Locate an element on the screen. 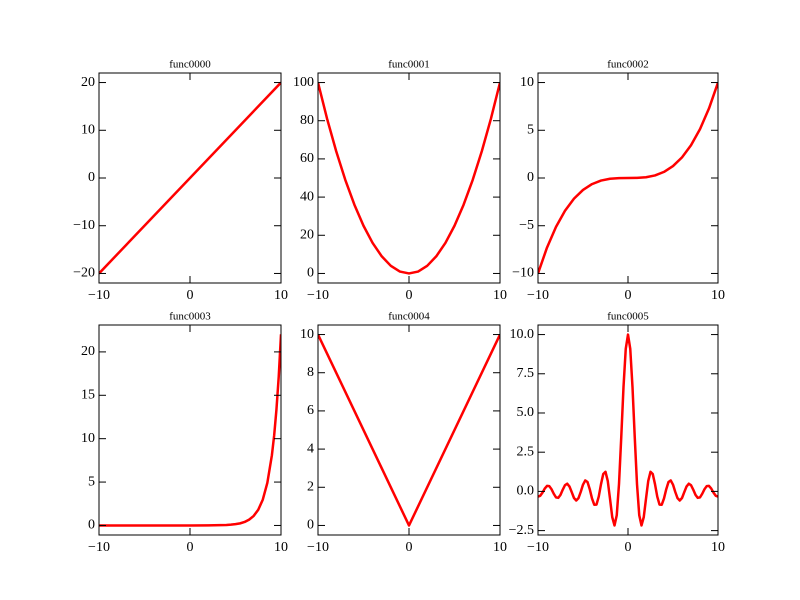 The height and width of the screenshot is (600, 800). subplot-title: func0000 is located at coordinates (190, 65).